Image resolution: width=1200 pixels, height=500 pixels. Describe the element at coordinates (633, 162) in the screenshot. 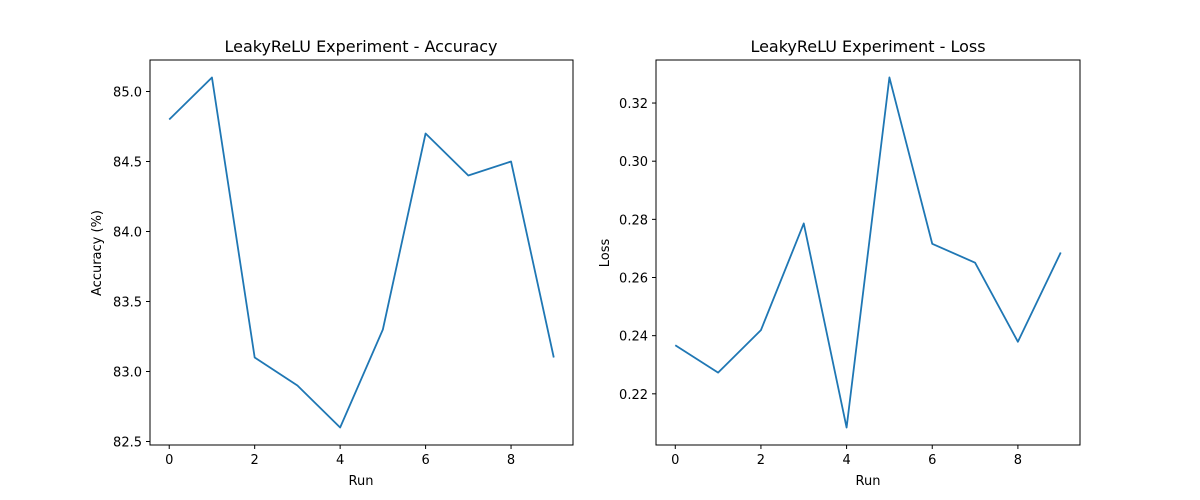

I see `loss-y-tick-label: 0.30` at that location.